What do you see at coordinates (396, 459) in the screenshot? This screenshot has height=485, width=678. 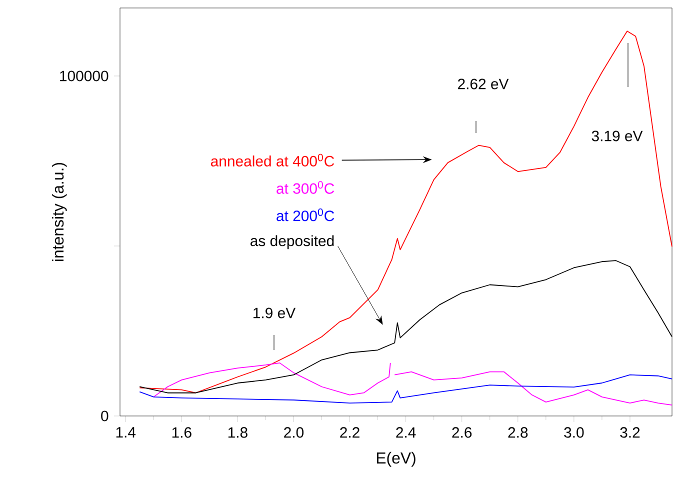 I see `x-axis-title: E(eV)` at bounding box center [396, 459].